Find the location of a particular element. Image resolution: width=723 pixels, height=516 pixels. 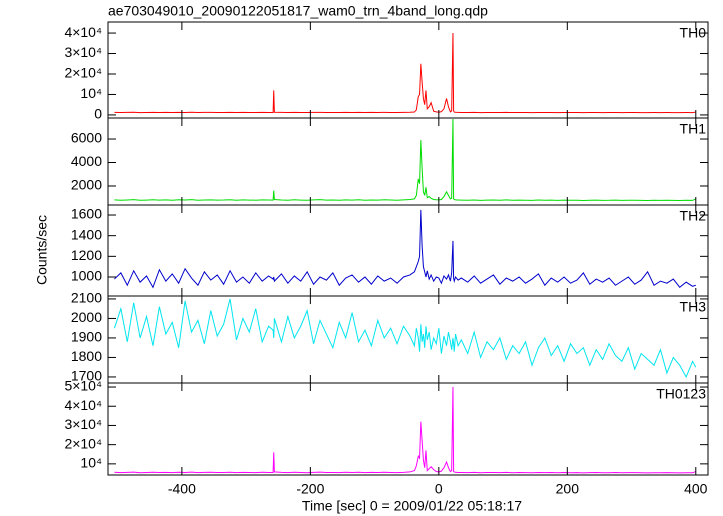

y-axis-label: Counts/sec is located at coordinates (42, 250).